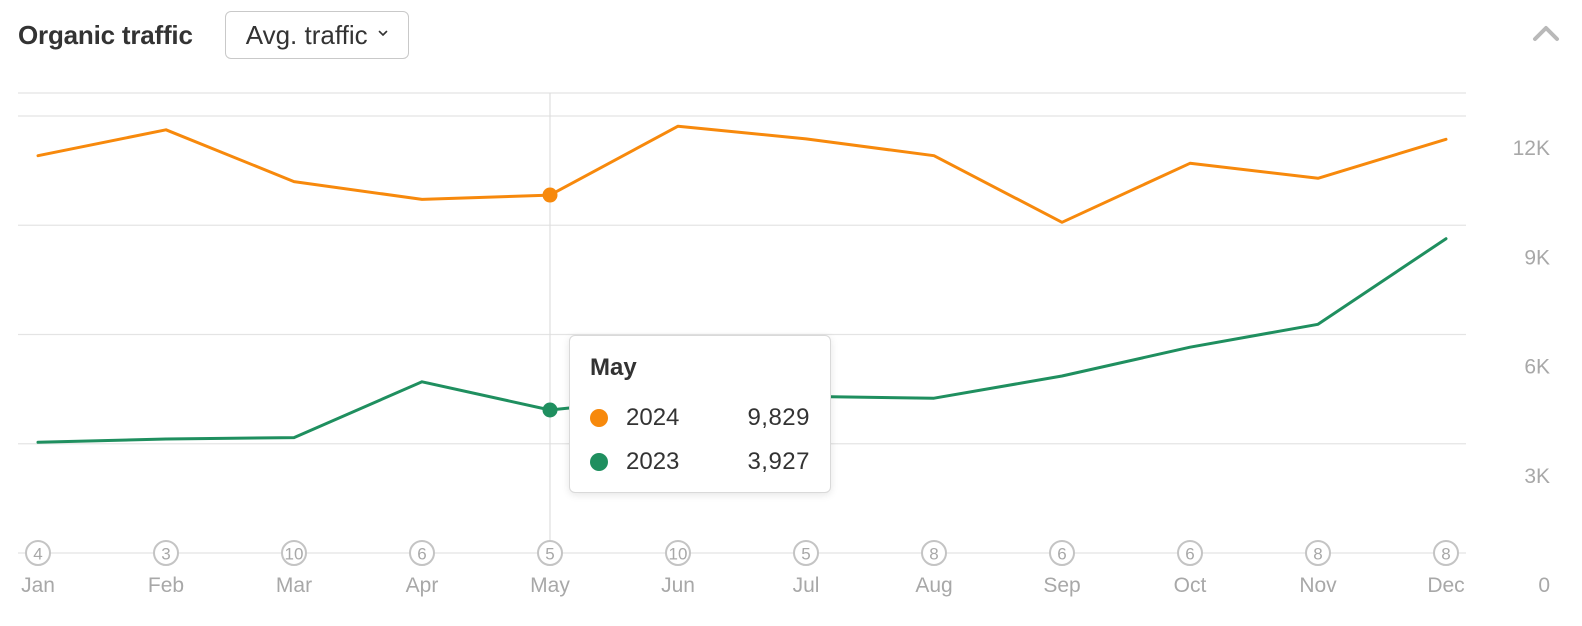 This screenshot has width=1582, height=626. I want to click on chart-title: Organic traffic, so click(105, 34).